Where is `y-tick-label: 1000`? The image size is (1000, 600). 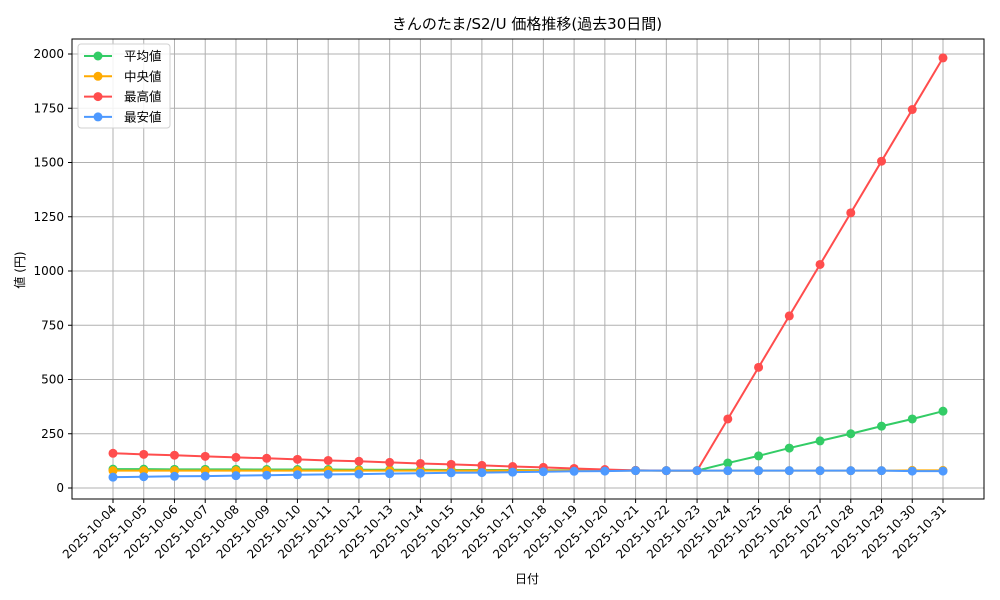
y-tick-label: 1000 is located at coordinates (48, 271).